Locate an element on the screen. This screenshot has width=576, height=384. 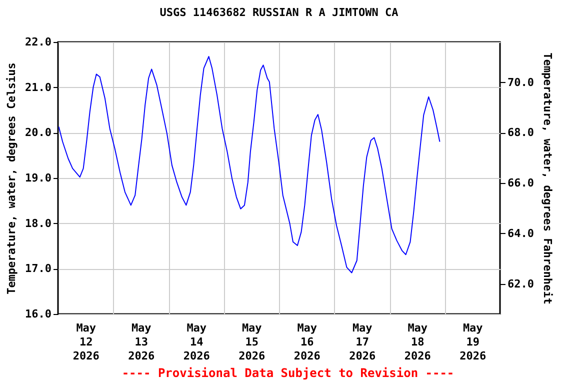
x-tick-label: May 19 2026 is located at coordinates (473, 342).